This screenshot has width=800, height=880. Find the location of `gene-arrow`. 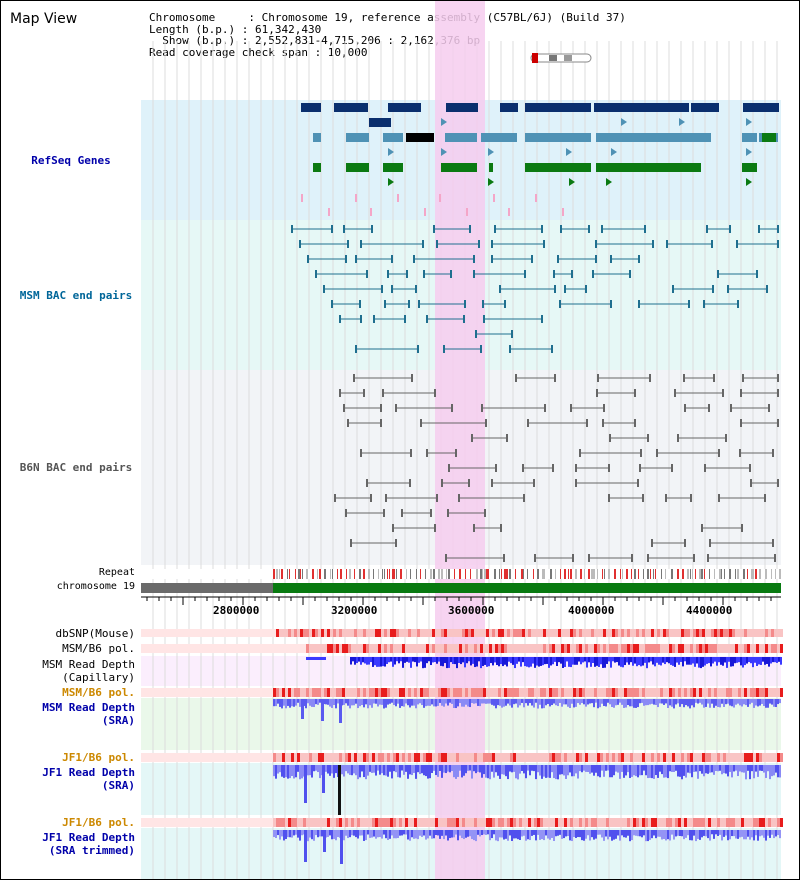

gene-arrow is located at coordinates (491, 152).